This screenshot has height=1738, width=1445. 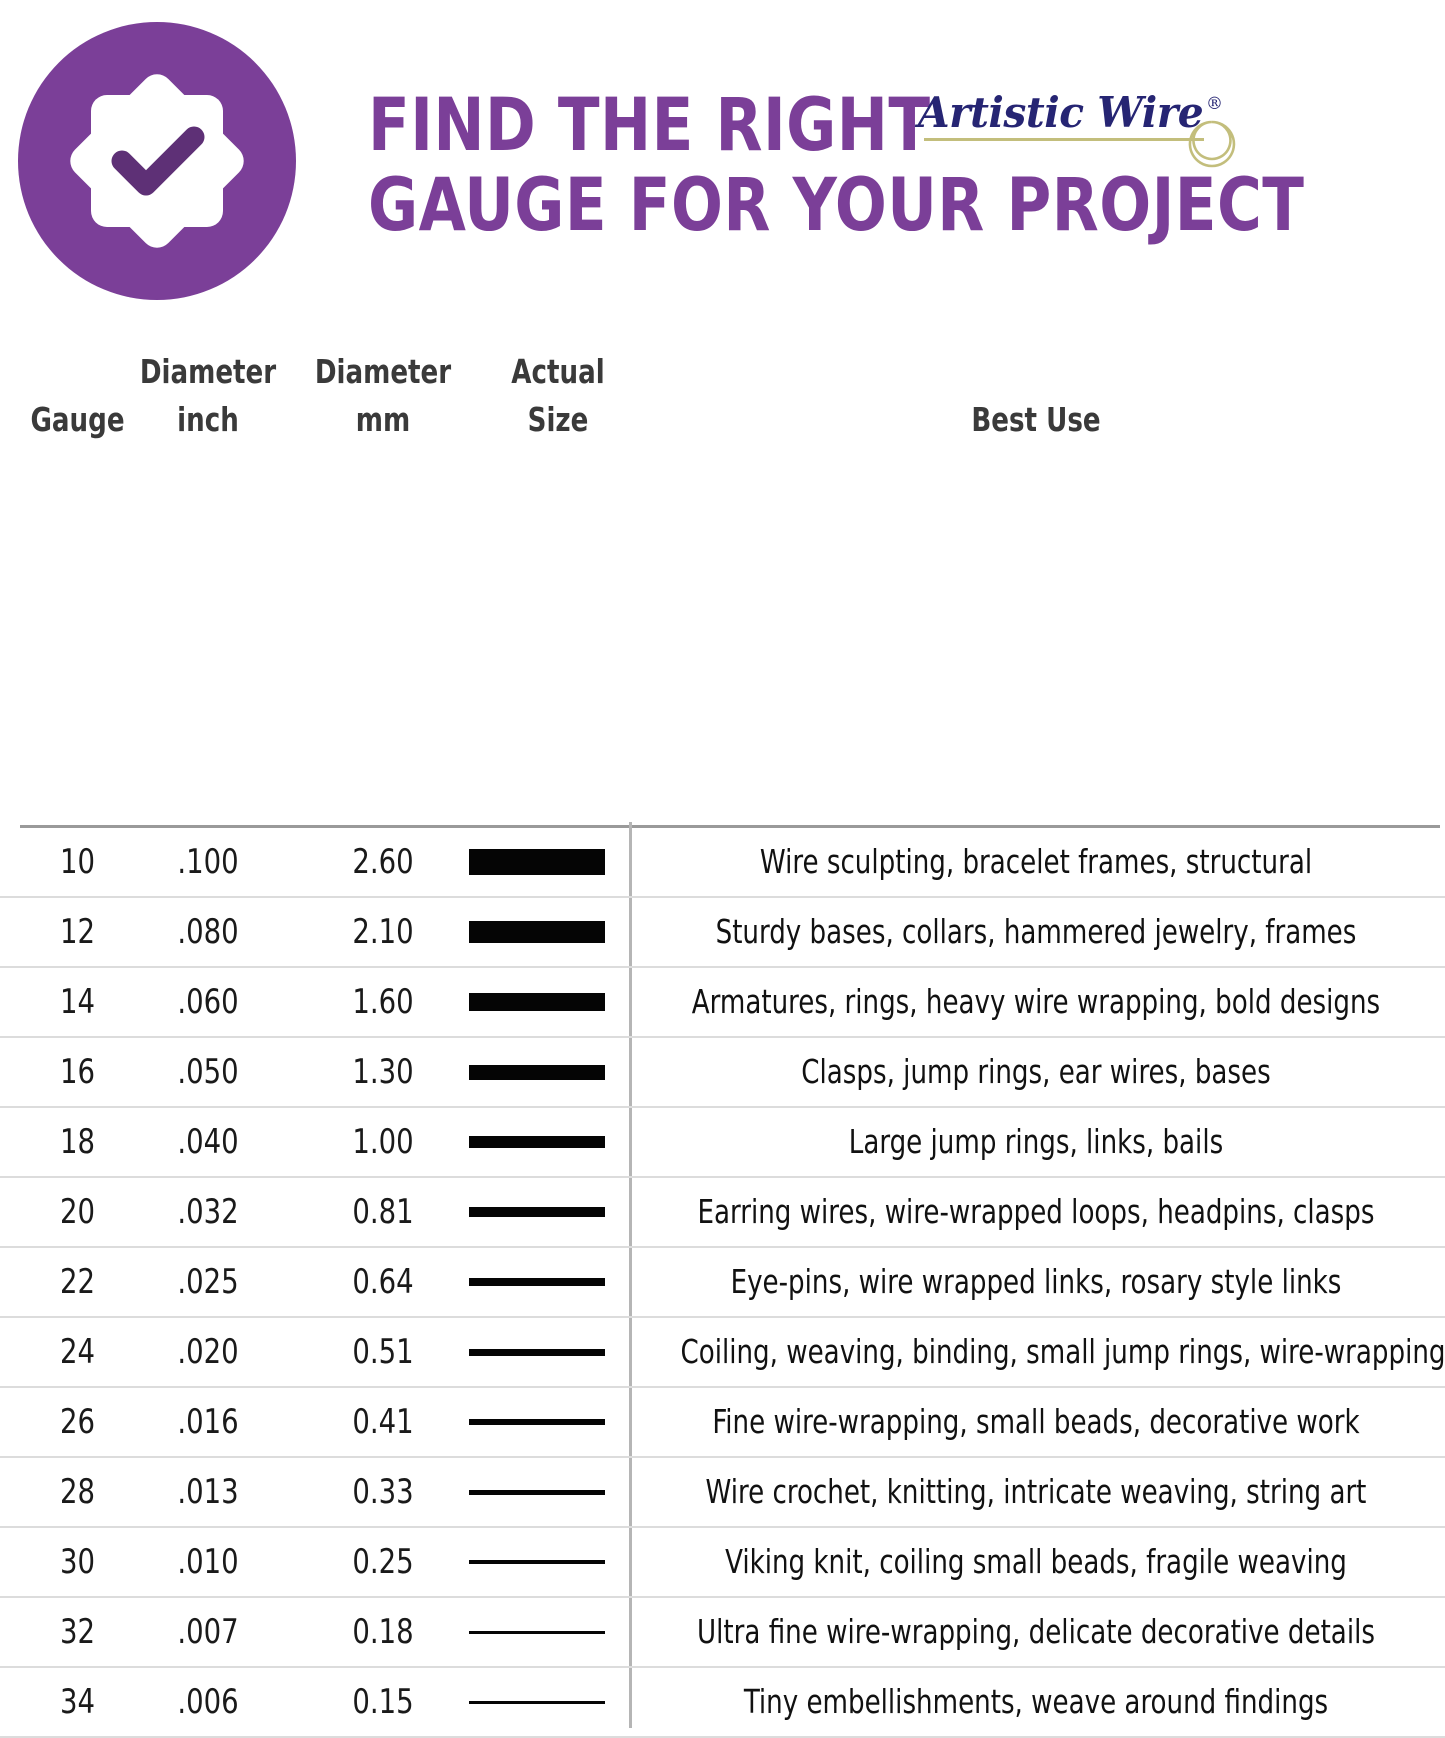 What do you see at coordinates (383, 1702) in the screenshot?
I see `cell-diameter-mm: 0.15` at bounding box center [383, 1702].